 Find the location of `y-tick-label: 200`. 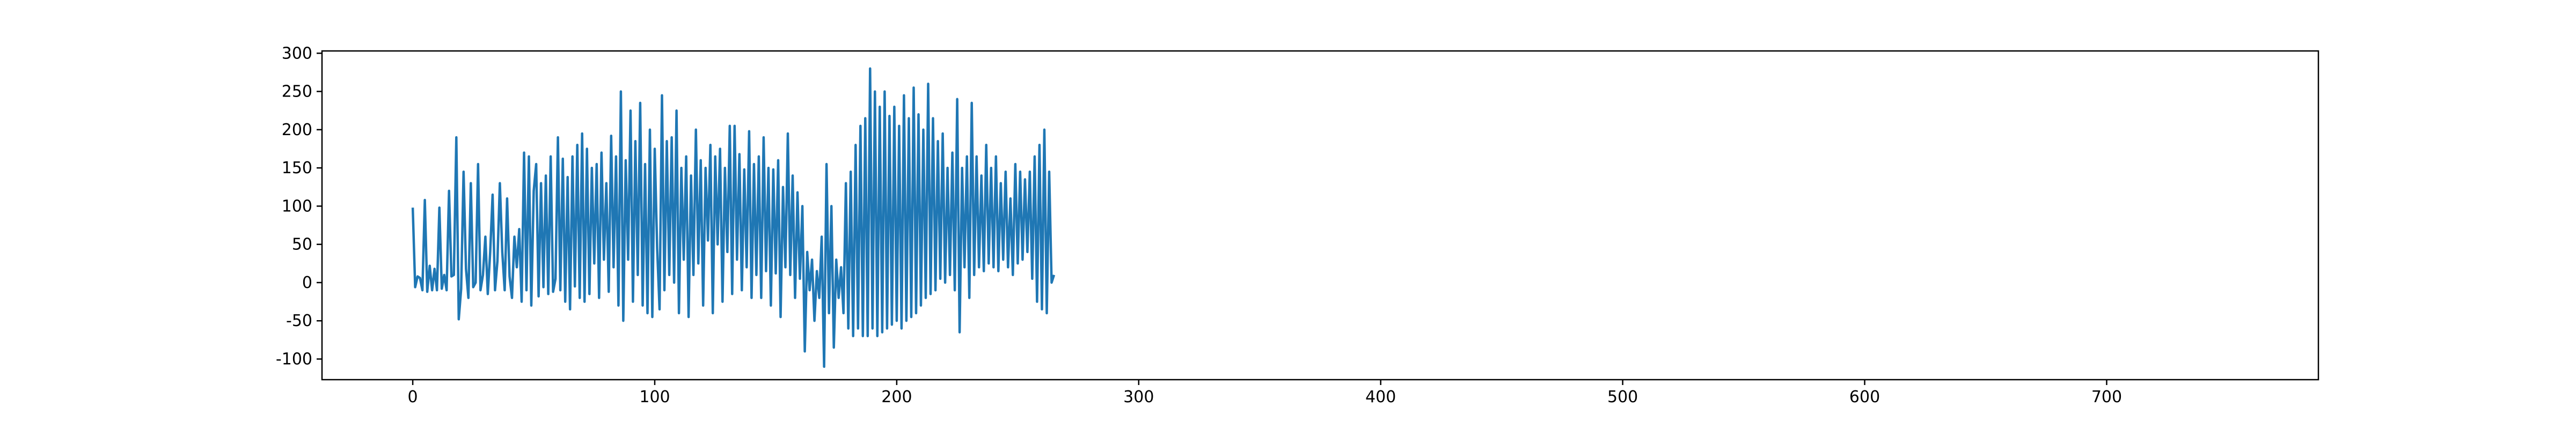

y-tick-label: 200 is located at coordinates (297, 130).